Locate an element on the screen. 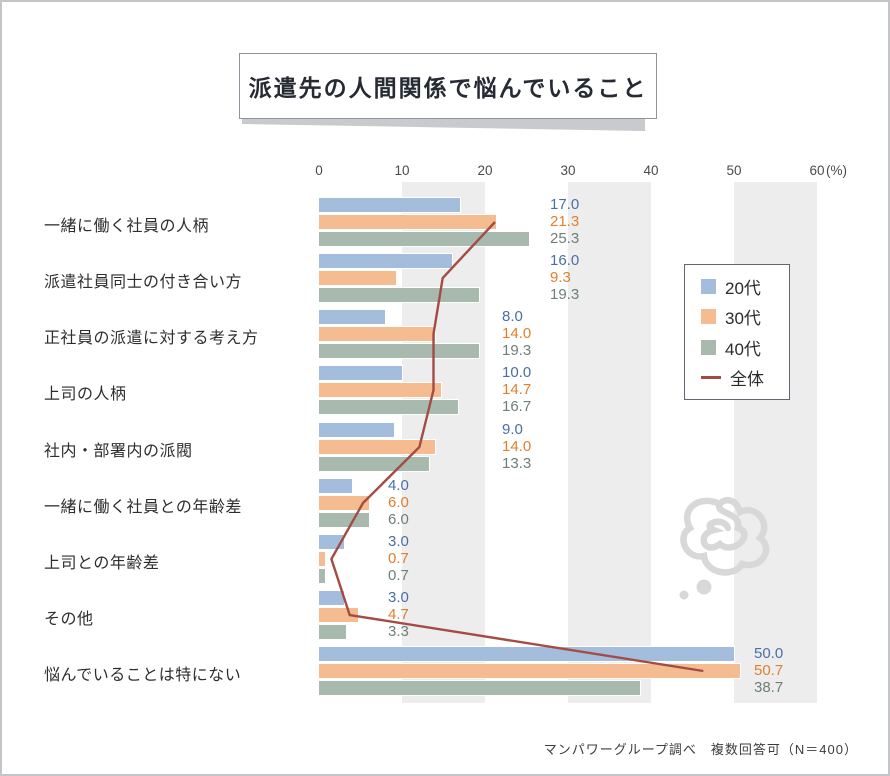 Image resolution: width=890 pixels, height=776 pixels. value-label: 50.7 is located at coordinates (769, 670).